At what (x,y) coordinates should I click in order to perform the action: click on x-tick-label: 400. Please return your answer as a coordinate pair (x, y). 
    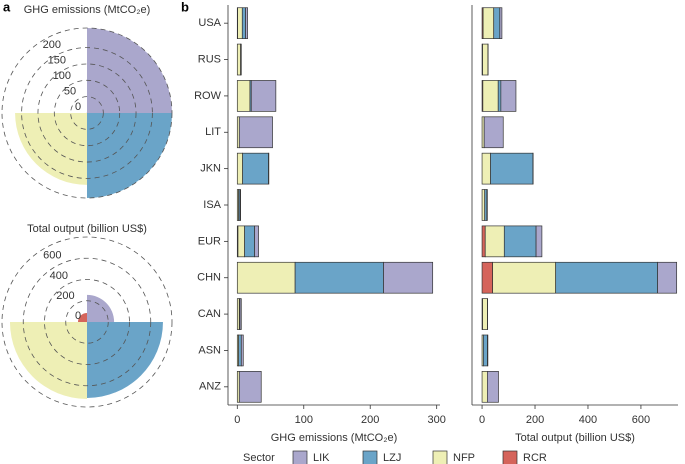
    Looking at the image, I should click on (588, 420).